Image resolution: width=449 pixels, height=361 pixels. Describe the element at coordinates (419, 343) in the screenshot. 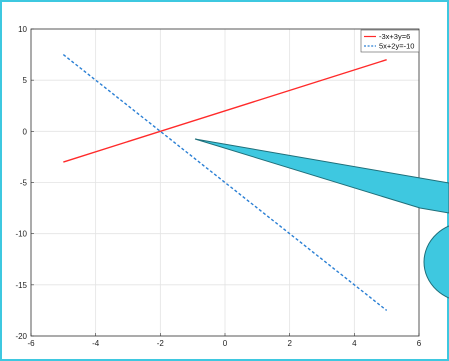

I see `x-tick-label: 6` at that location.